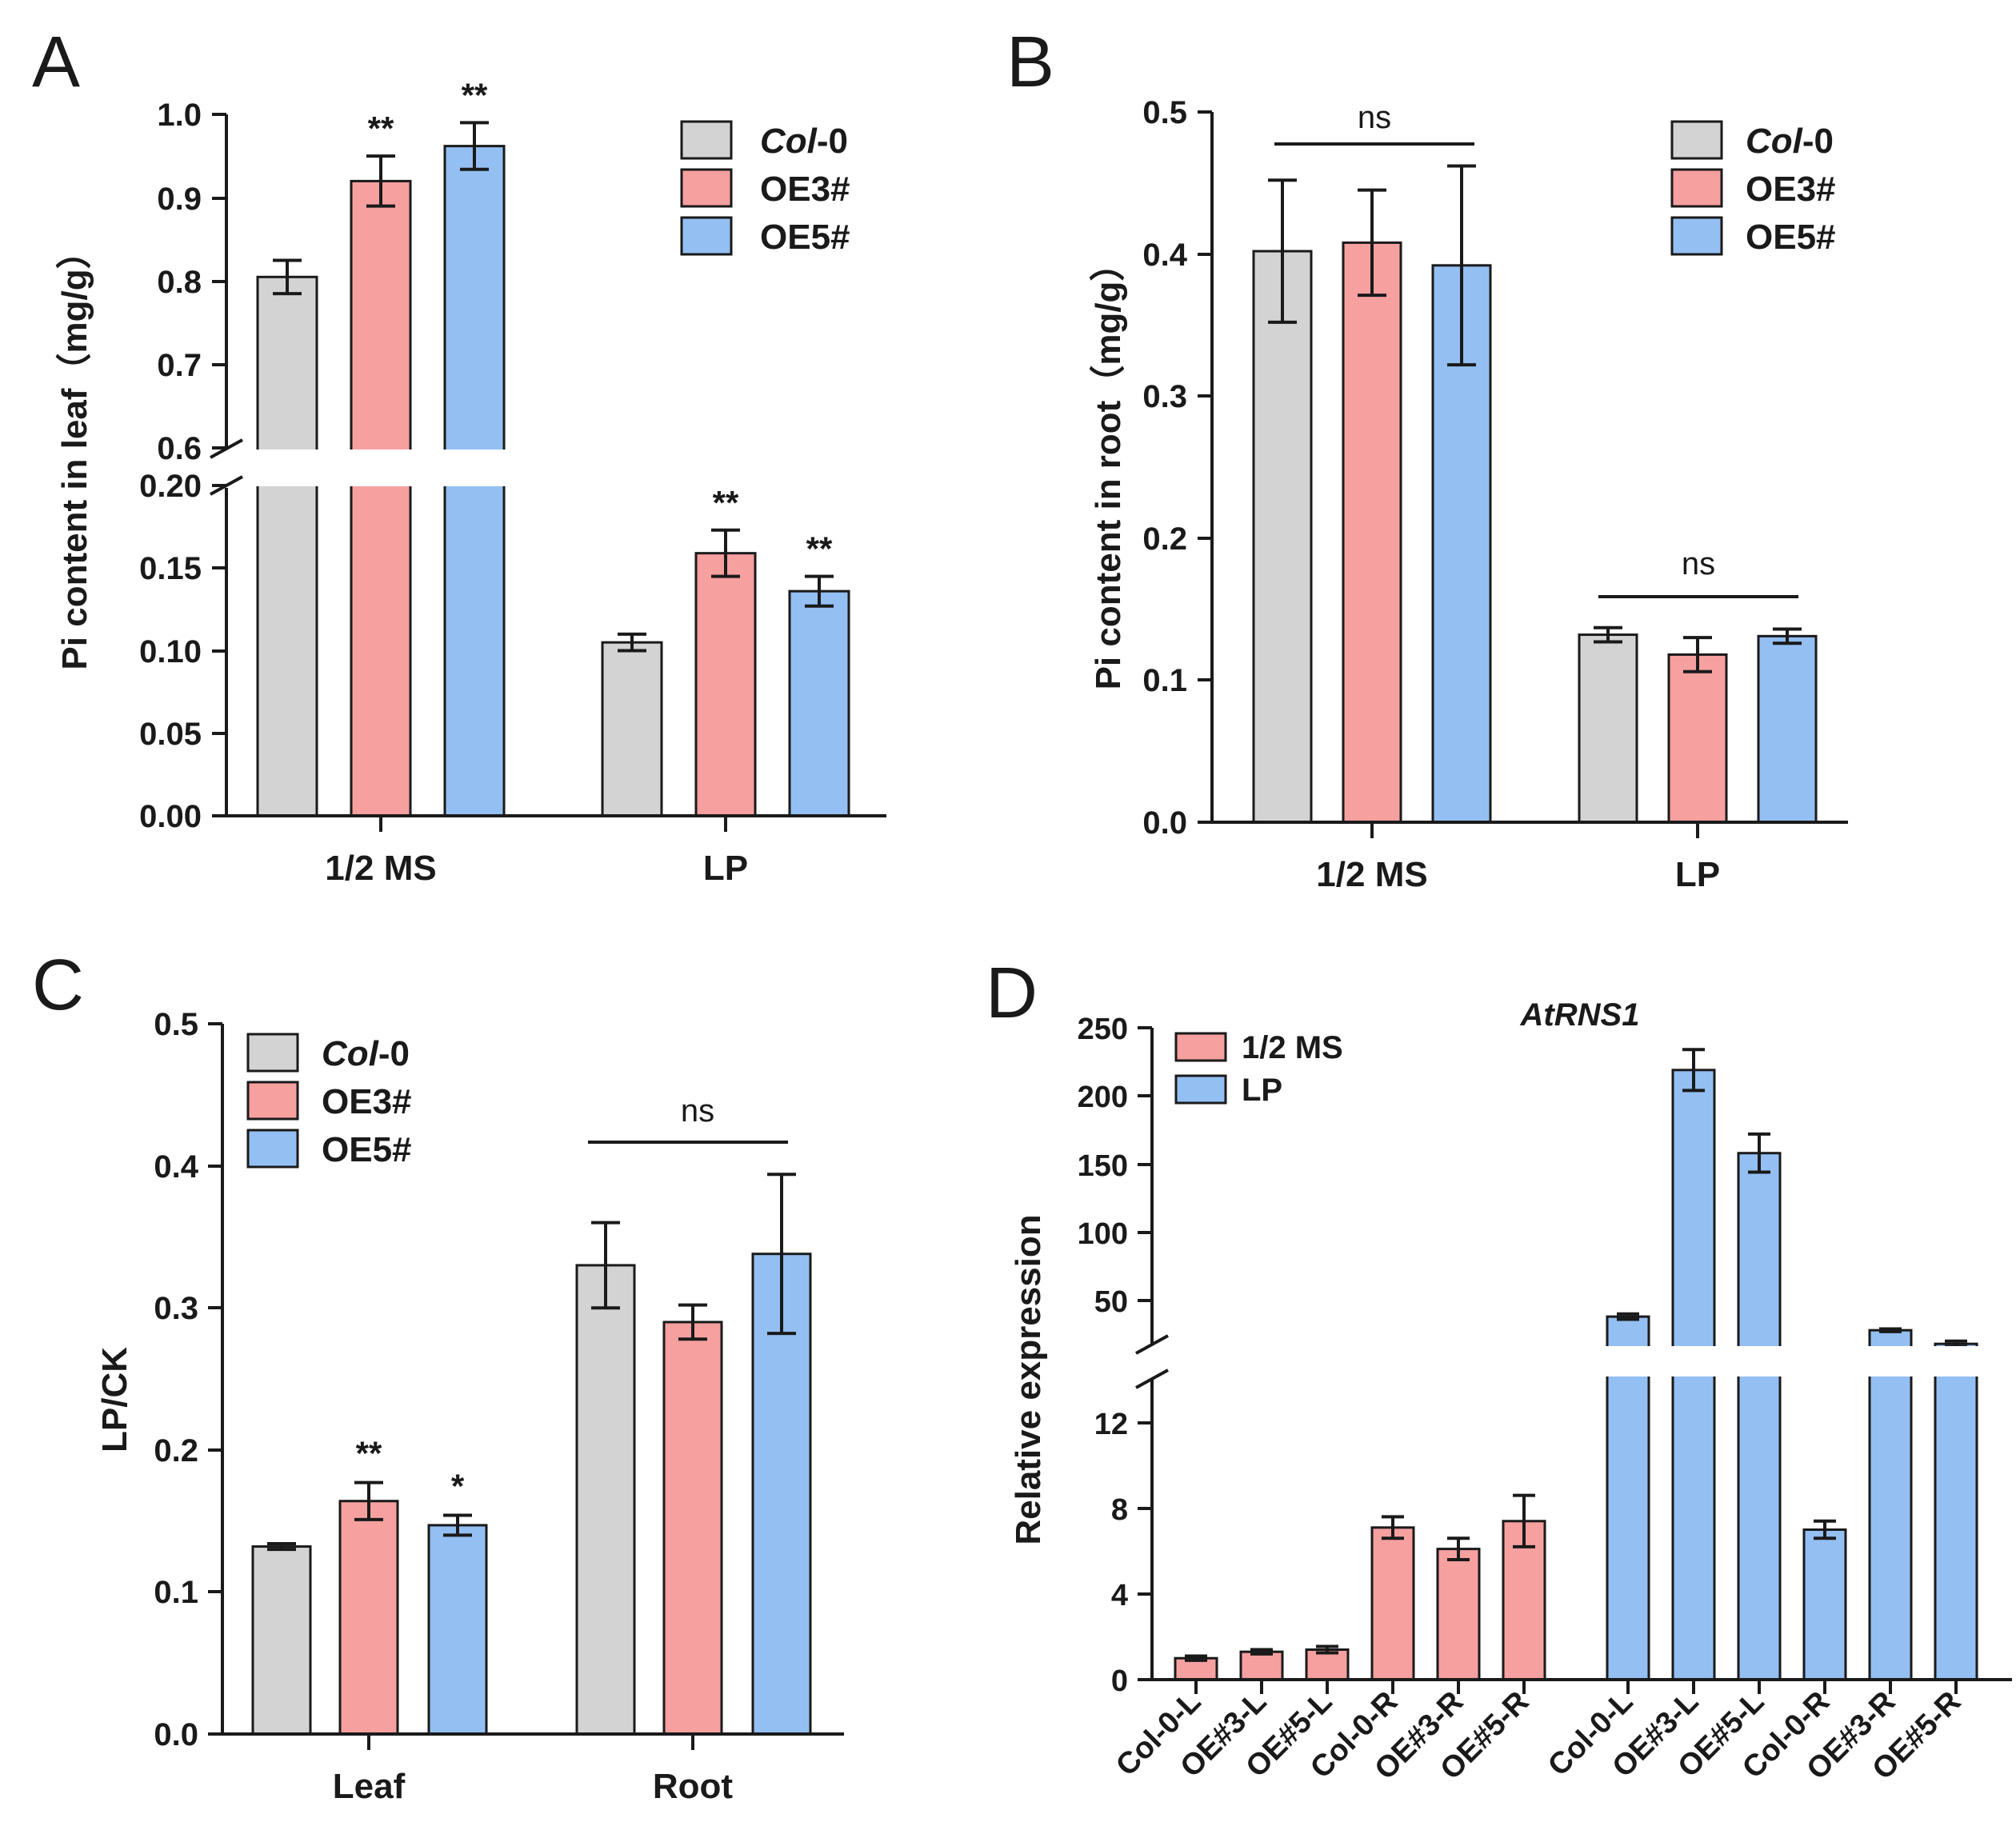 Image resolution: width=2016 pixels, height=1830 pixels. Describe the element at coordinates (179, 365) in the screenshot. I see `panel-a-ytick: 0.7` at that location.